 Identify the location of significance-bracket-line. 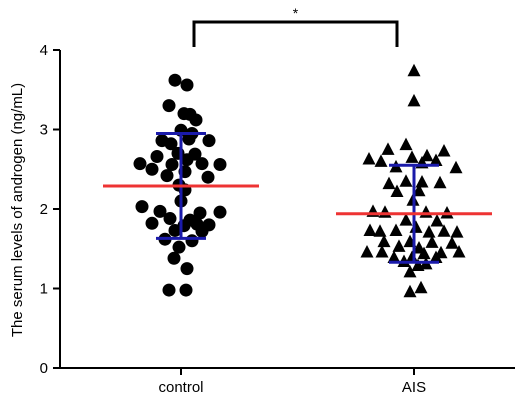
(295, 33).